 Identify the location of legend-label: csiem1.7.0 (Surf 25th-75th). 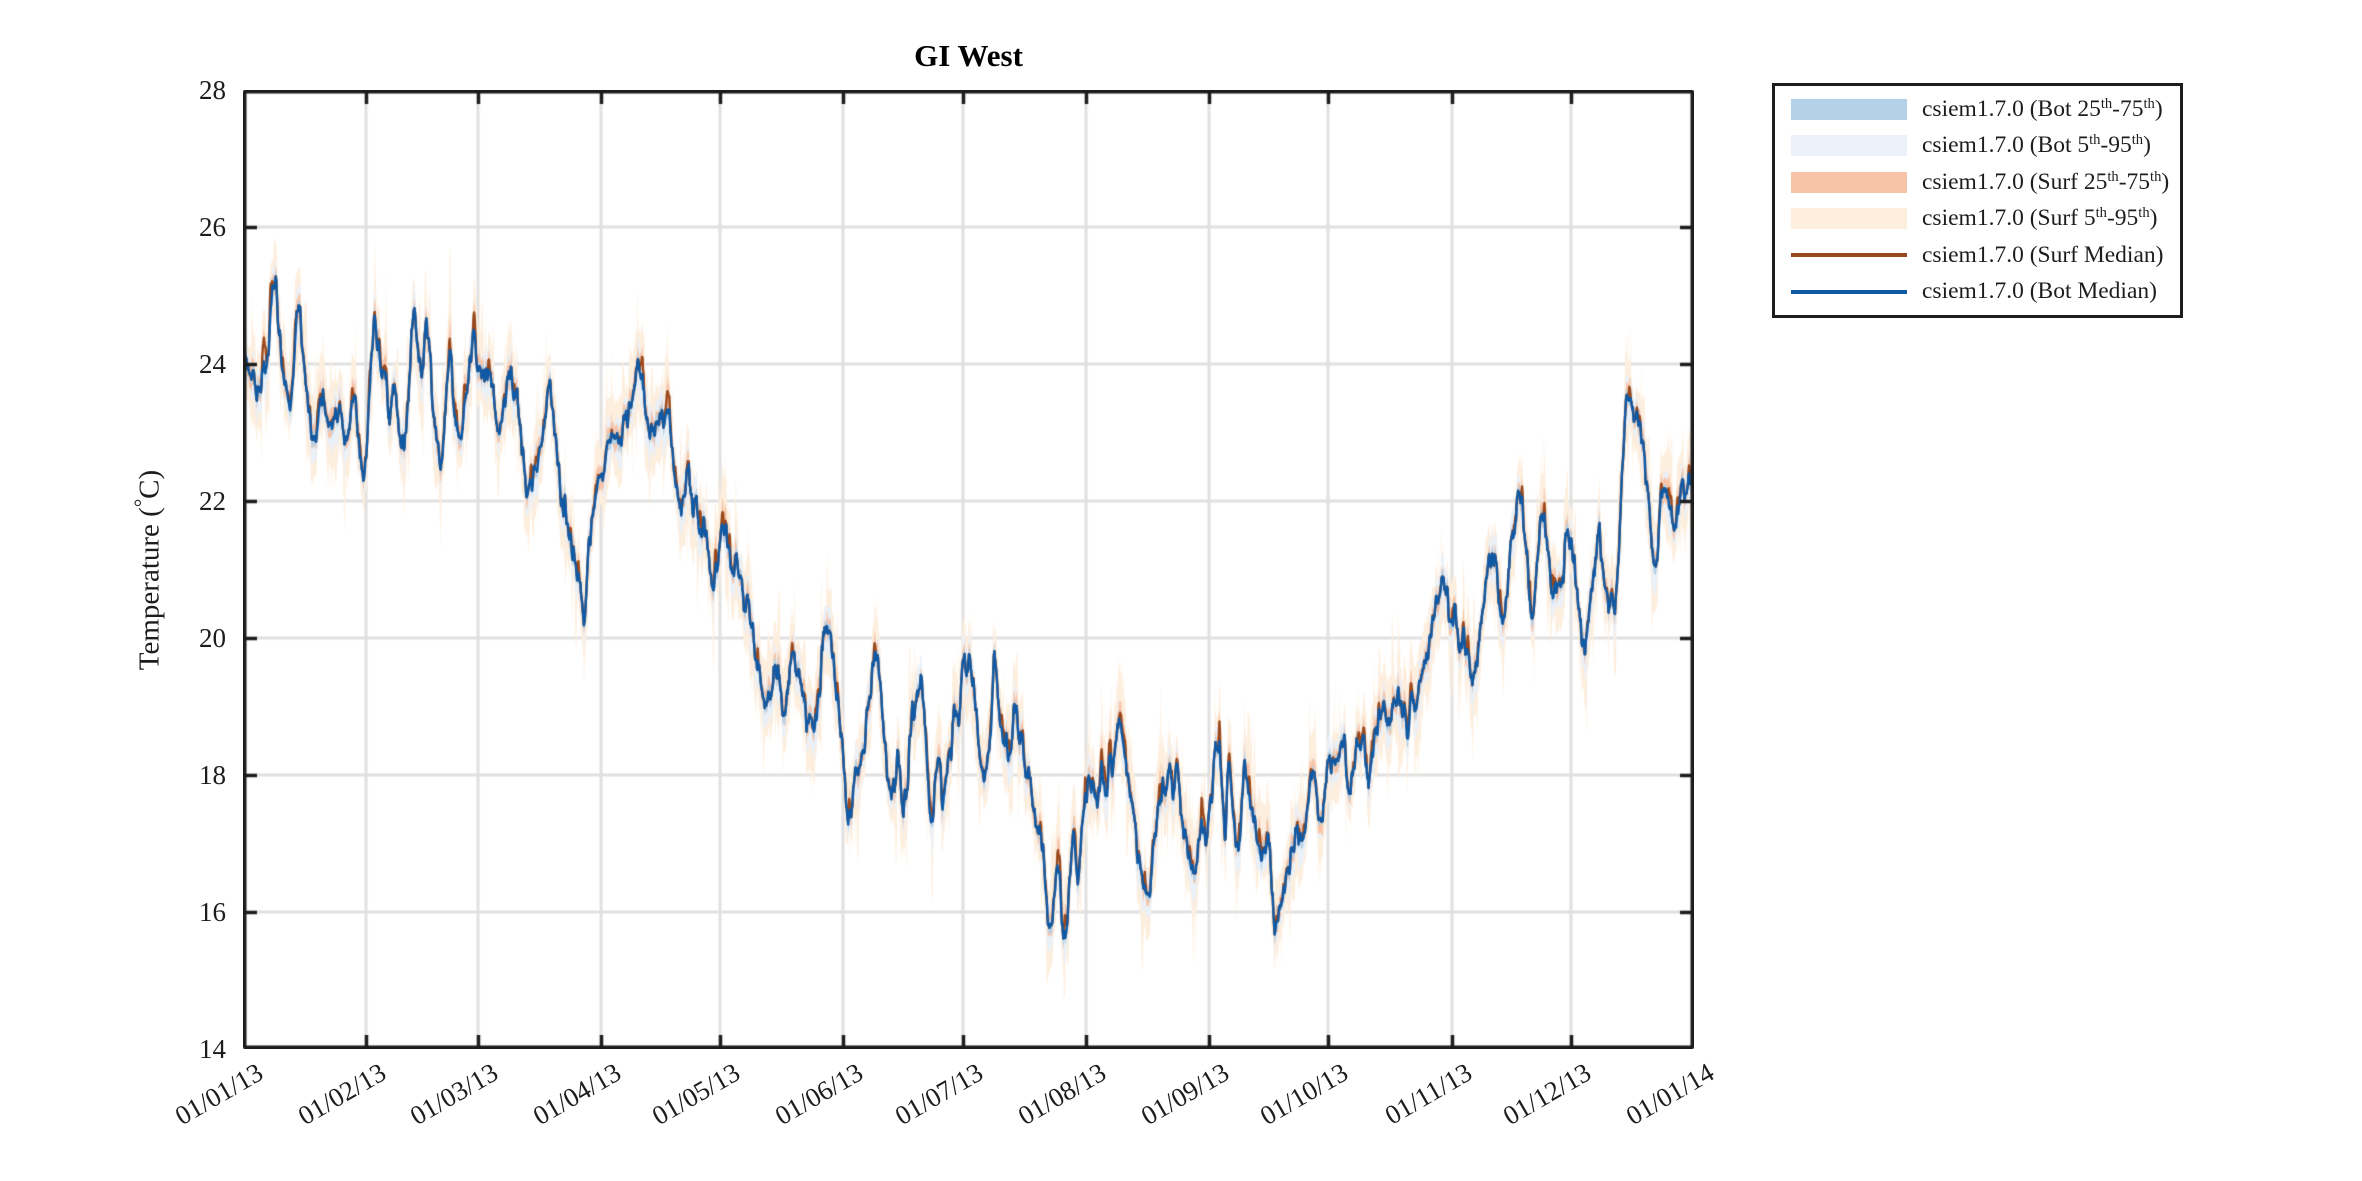
(2046, 181).